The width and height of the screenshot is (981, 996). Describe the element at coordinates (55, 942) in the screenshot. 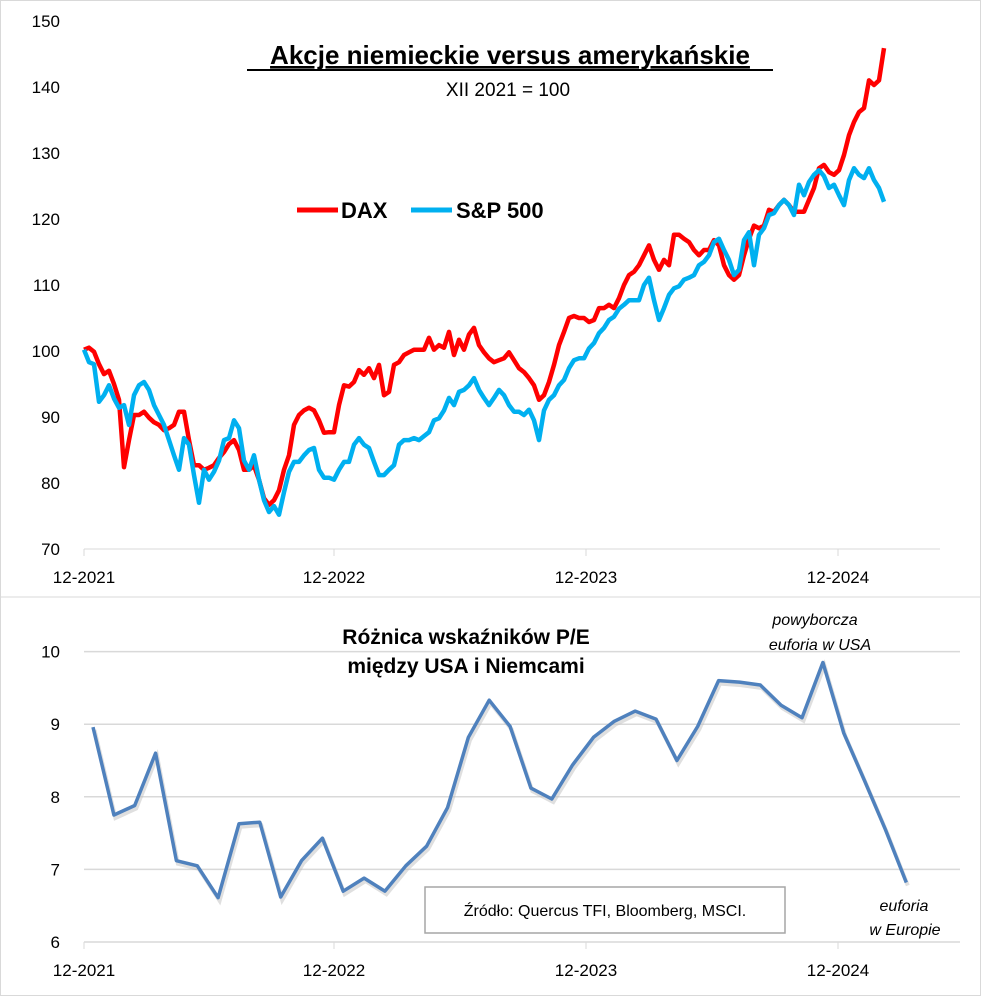

I see `y-tick-label: 6` at that location.